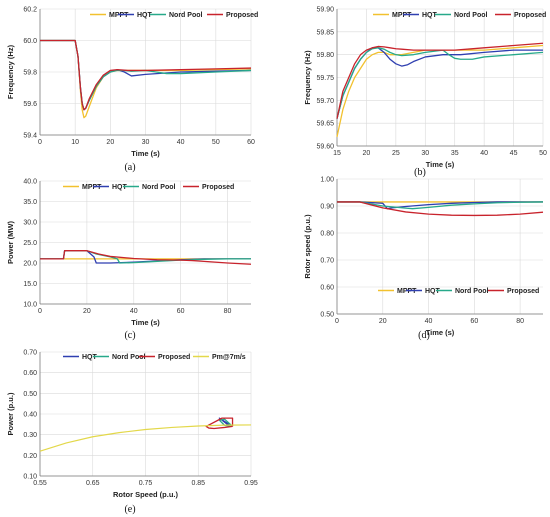  Describe the element at coordinates (30, 73) in the screenshot. I see `y-tick-label: 59.8` at that location.